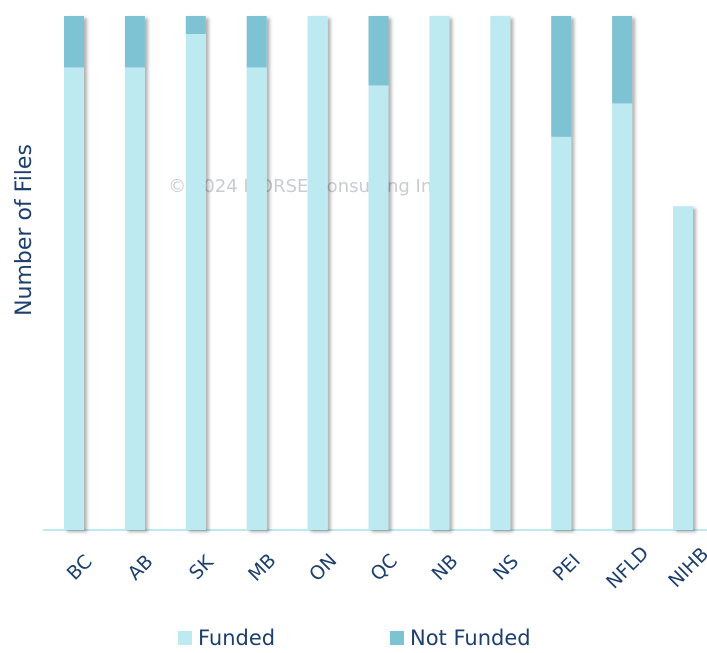  What do you see at coordinates (506, 568) in the screenshot?
I see `x-tick-label: NS` at bounding box center [506, 568].